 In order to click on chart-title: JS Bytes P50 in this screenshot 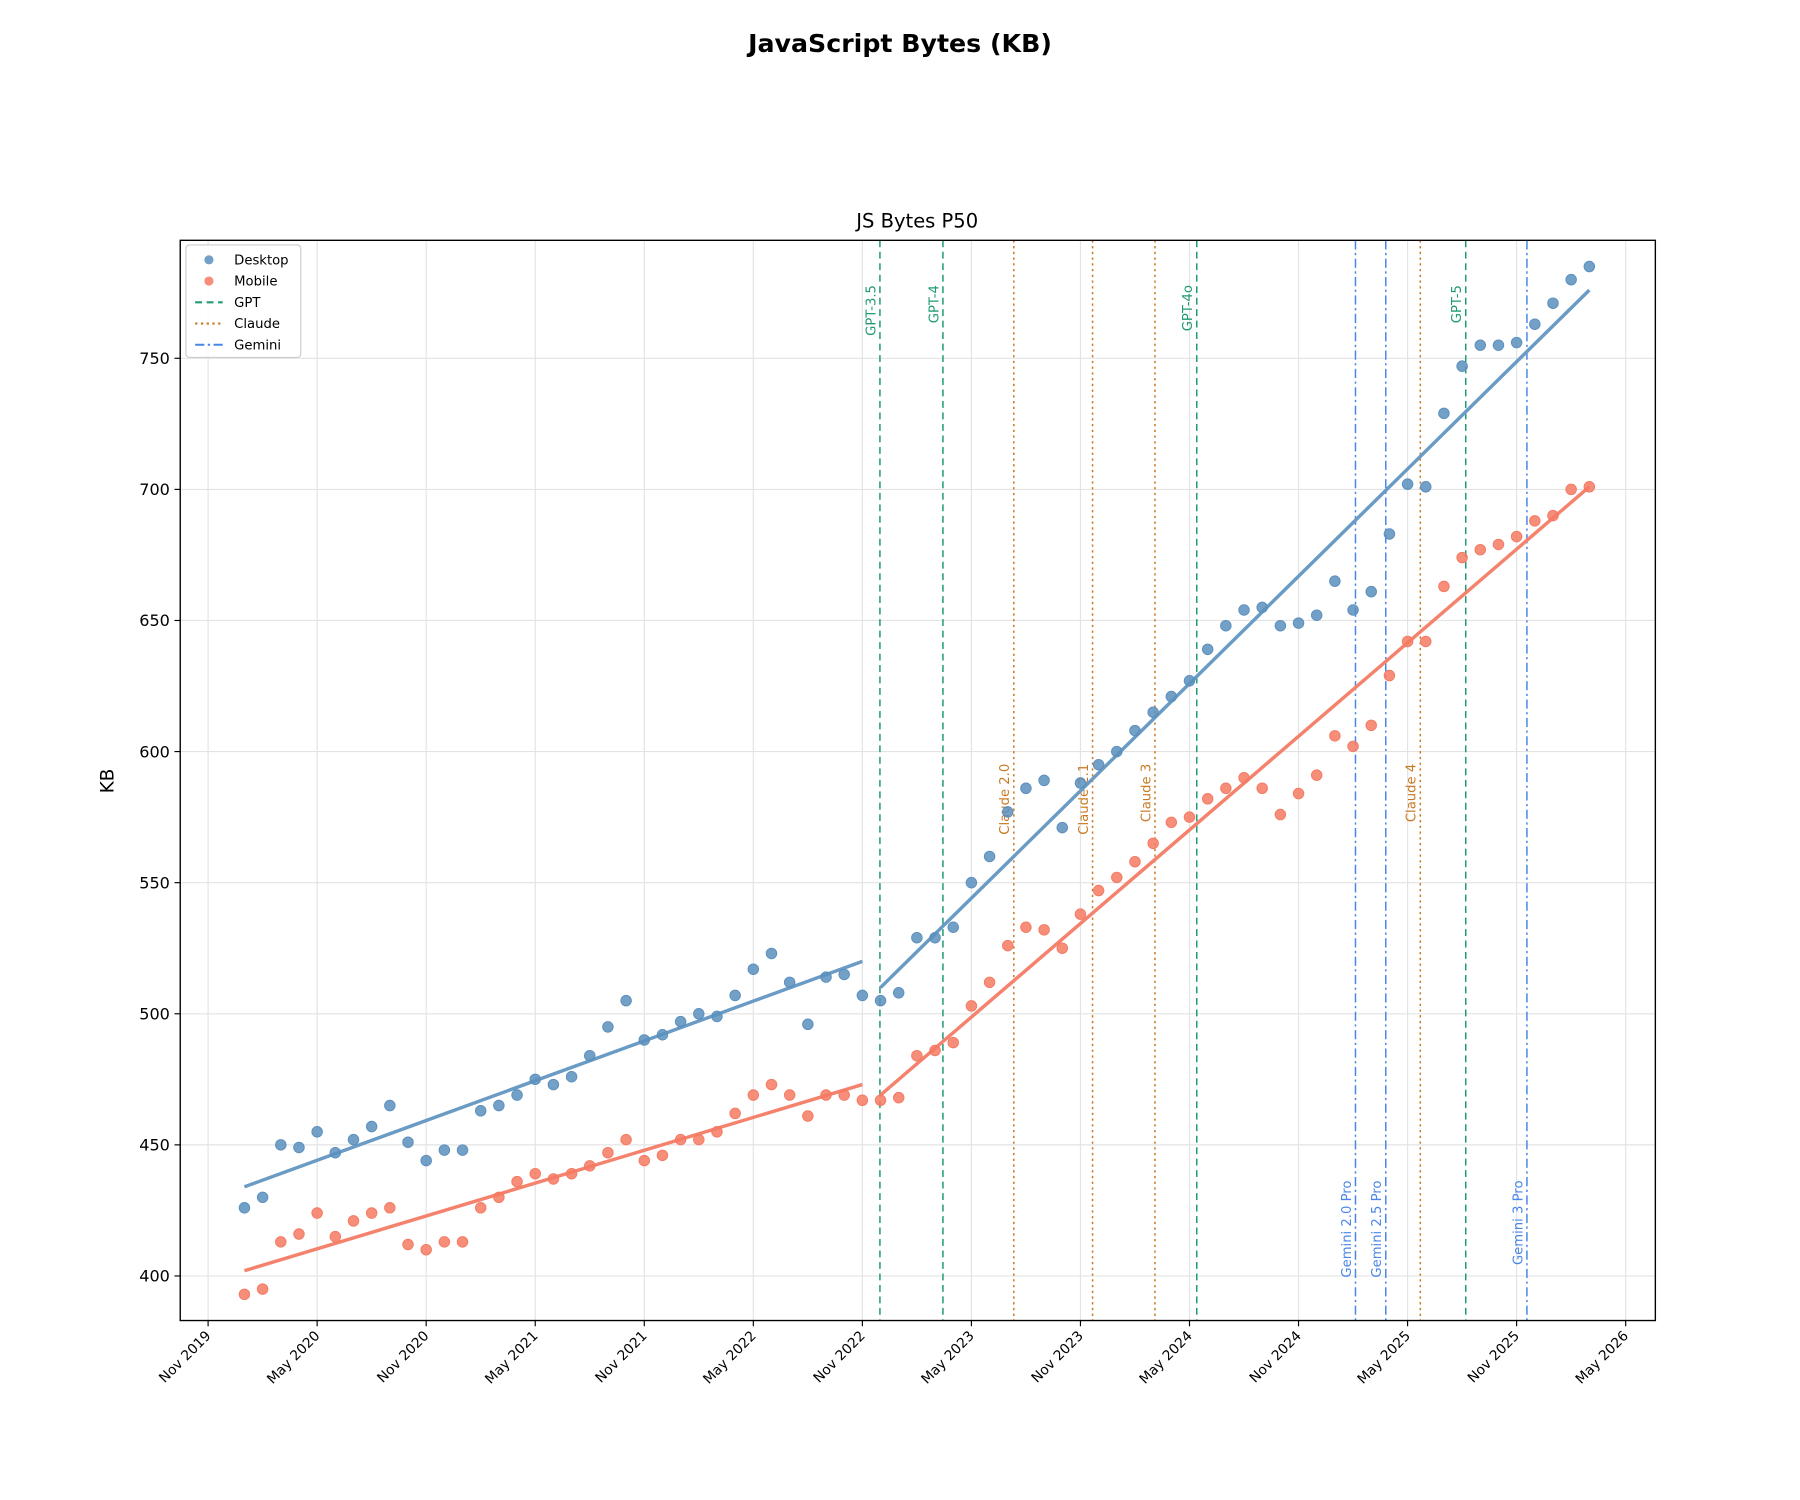, I will do `click(916, 221)`.